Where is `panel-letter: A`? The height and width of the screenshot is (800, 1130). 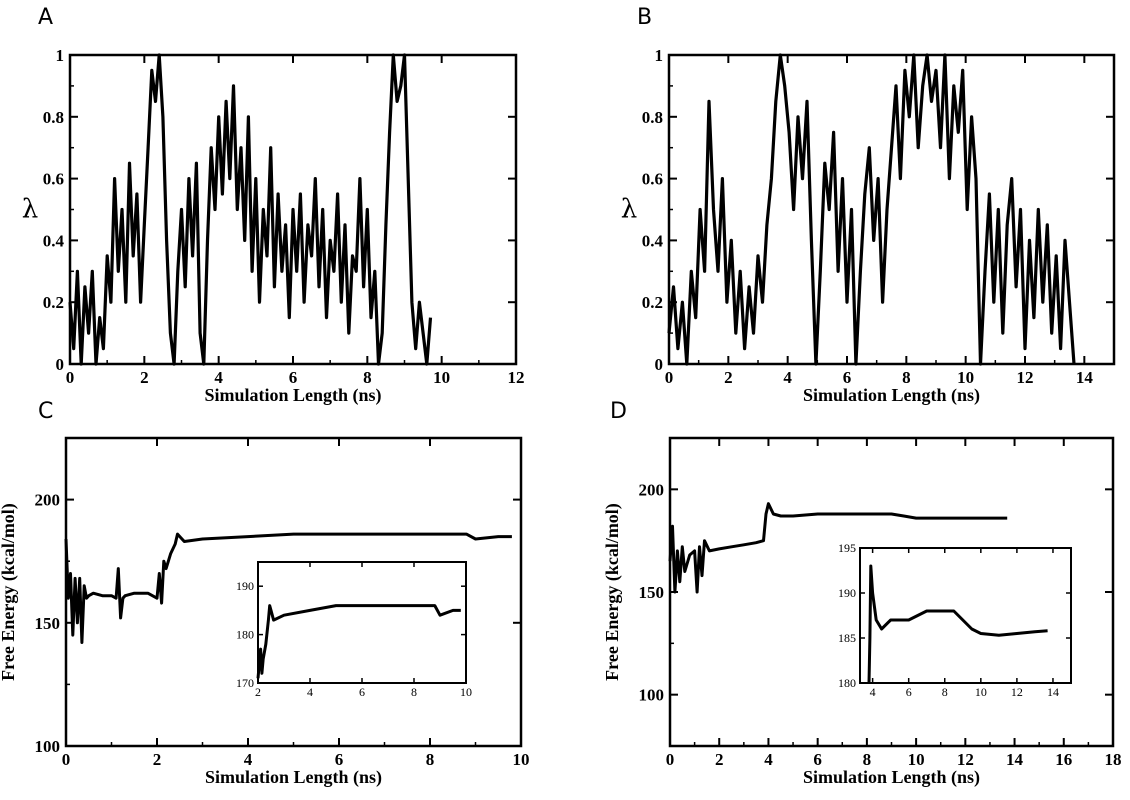
panel-letter: A is located at coordinates (45, 17).